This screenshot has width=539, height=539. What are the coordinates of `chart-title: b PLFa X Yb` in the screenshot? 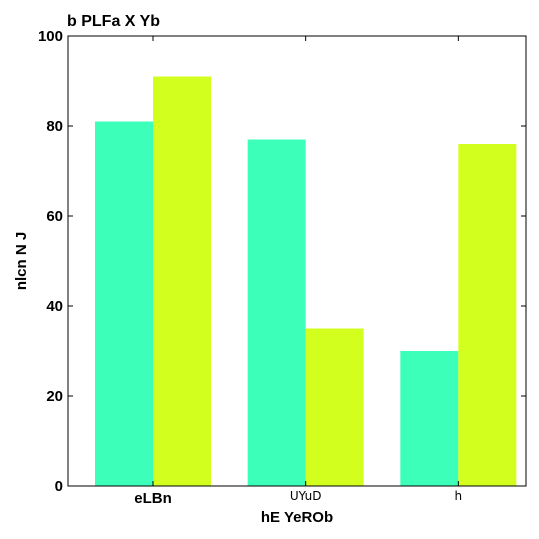 It's located at (113, 21).